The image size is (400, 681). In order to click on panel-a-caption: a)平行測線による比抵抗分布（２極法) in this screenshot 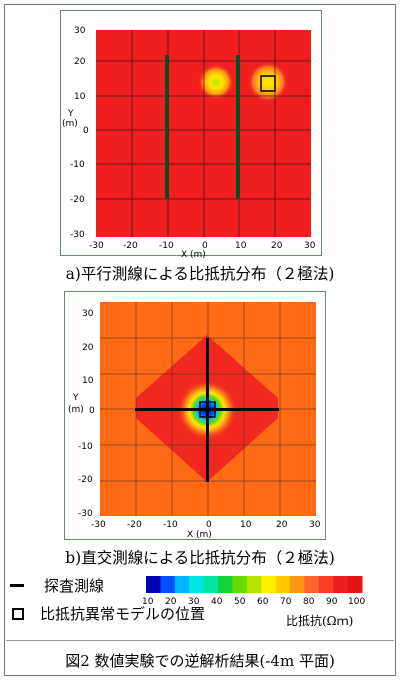, I will do `click(200, 274)`.